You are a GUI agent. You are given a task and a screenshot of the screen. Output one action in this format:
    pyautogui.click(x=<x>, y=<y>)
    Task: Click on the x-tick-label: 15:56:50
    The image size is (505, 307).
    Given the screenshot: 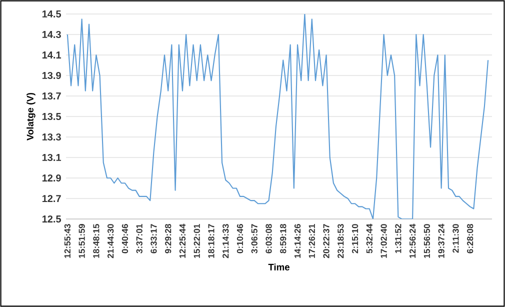 What is the action you would take?
    pyautogui.click(x=427, y=241)
    